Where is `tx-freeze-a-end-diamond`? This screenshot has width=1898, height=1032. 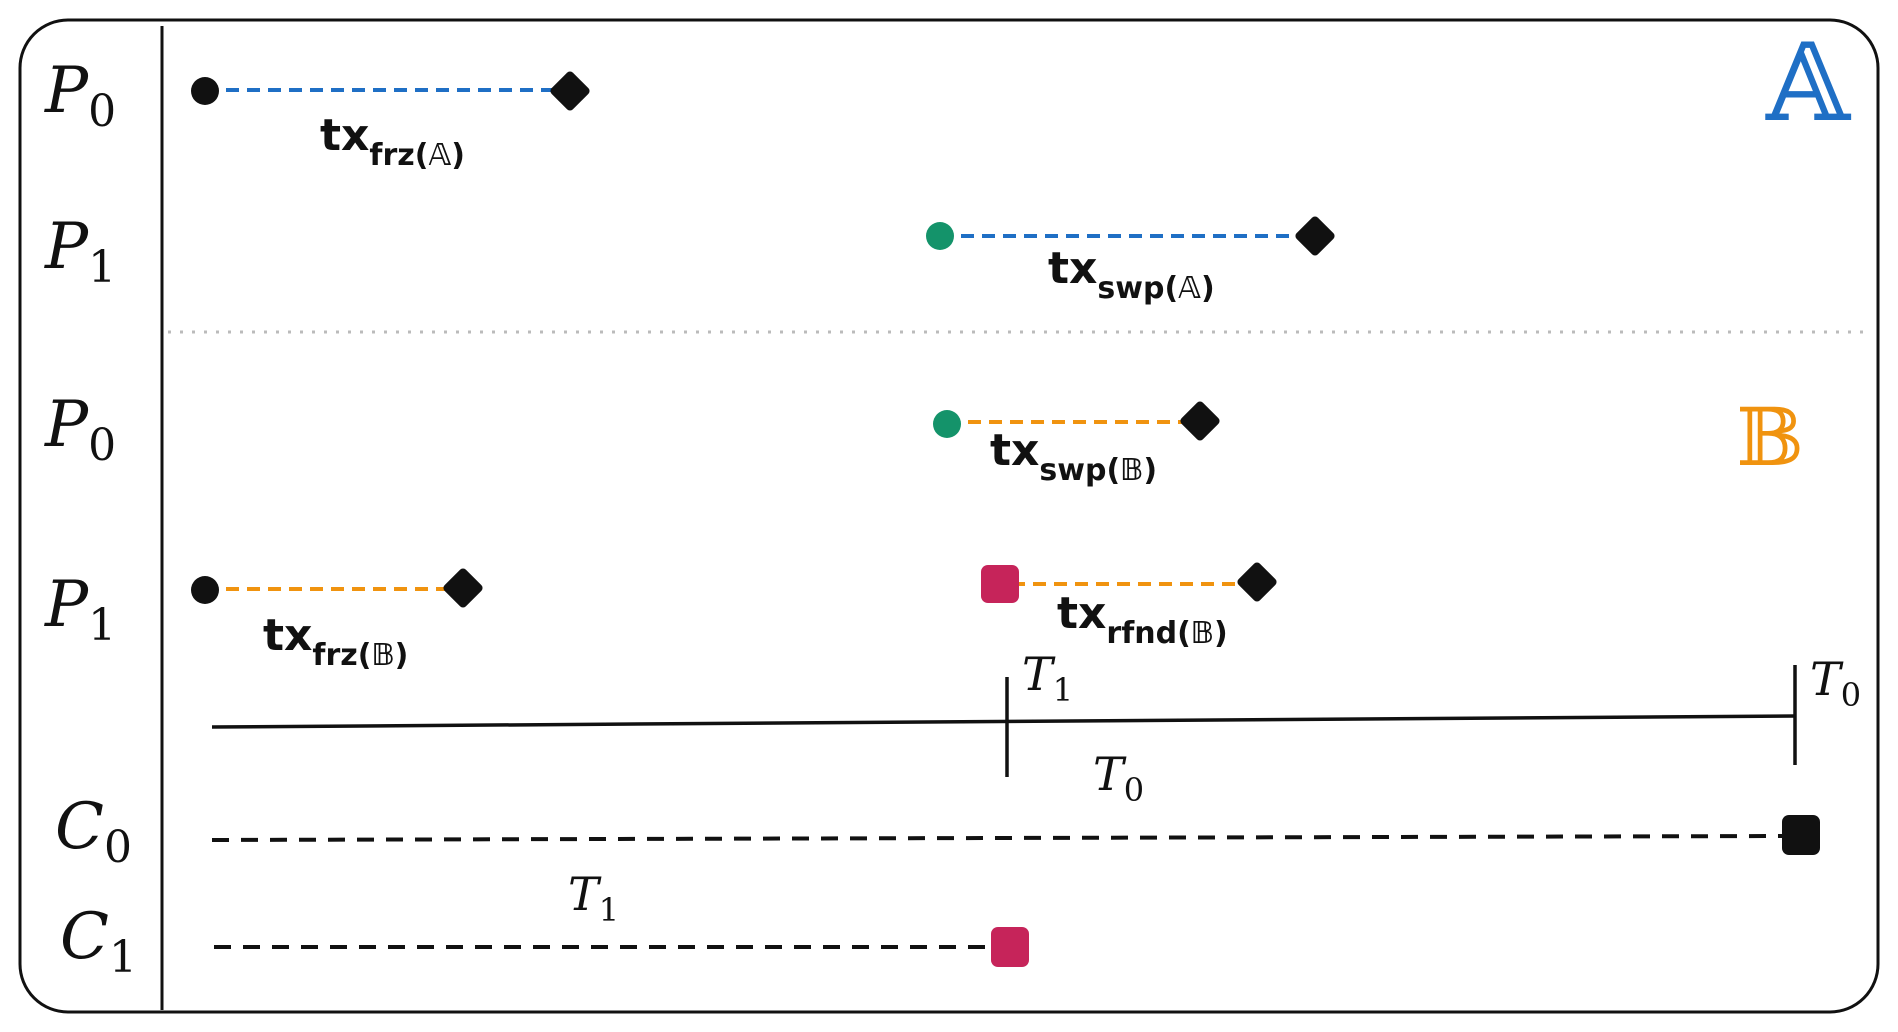
tx-freeze-a-end-diamond is located at coordinates (570, 91).